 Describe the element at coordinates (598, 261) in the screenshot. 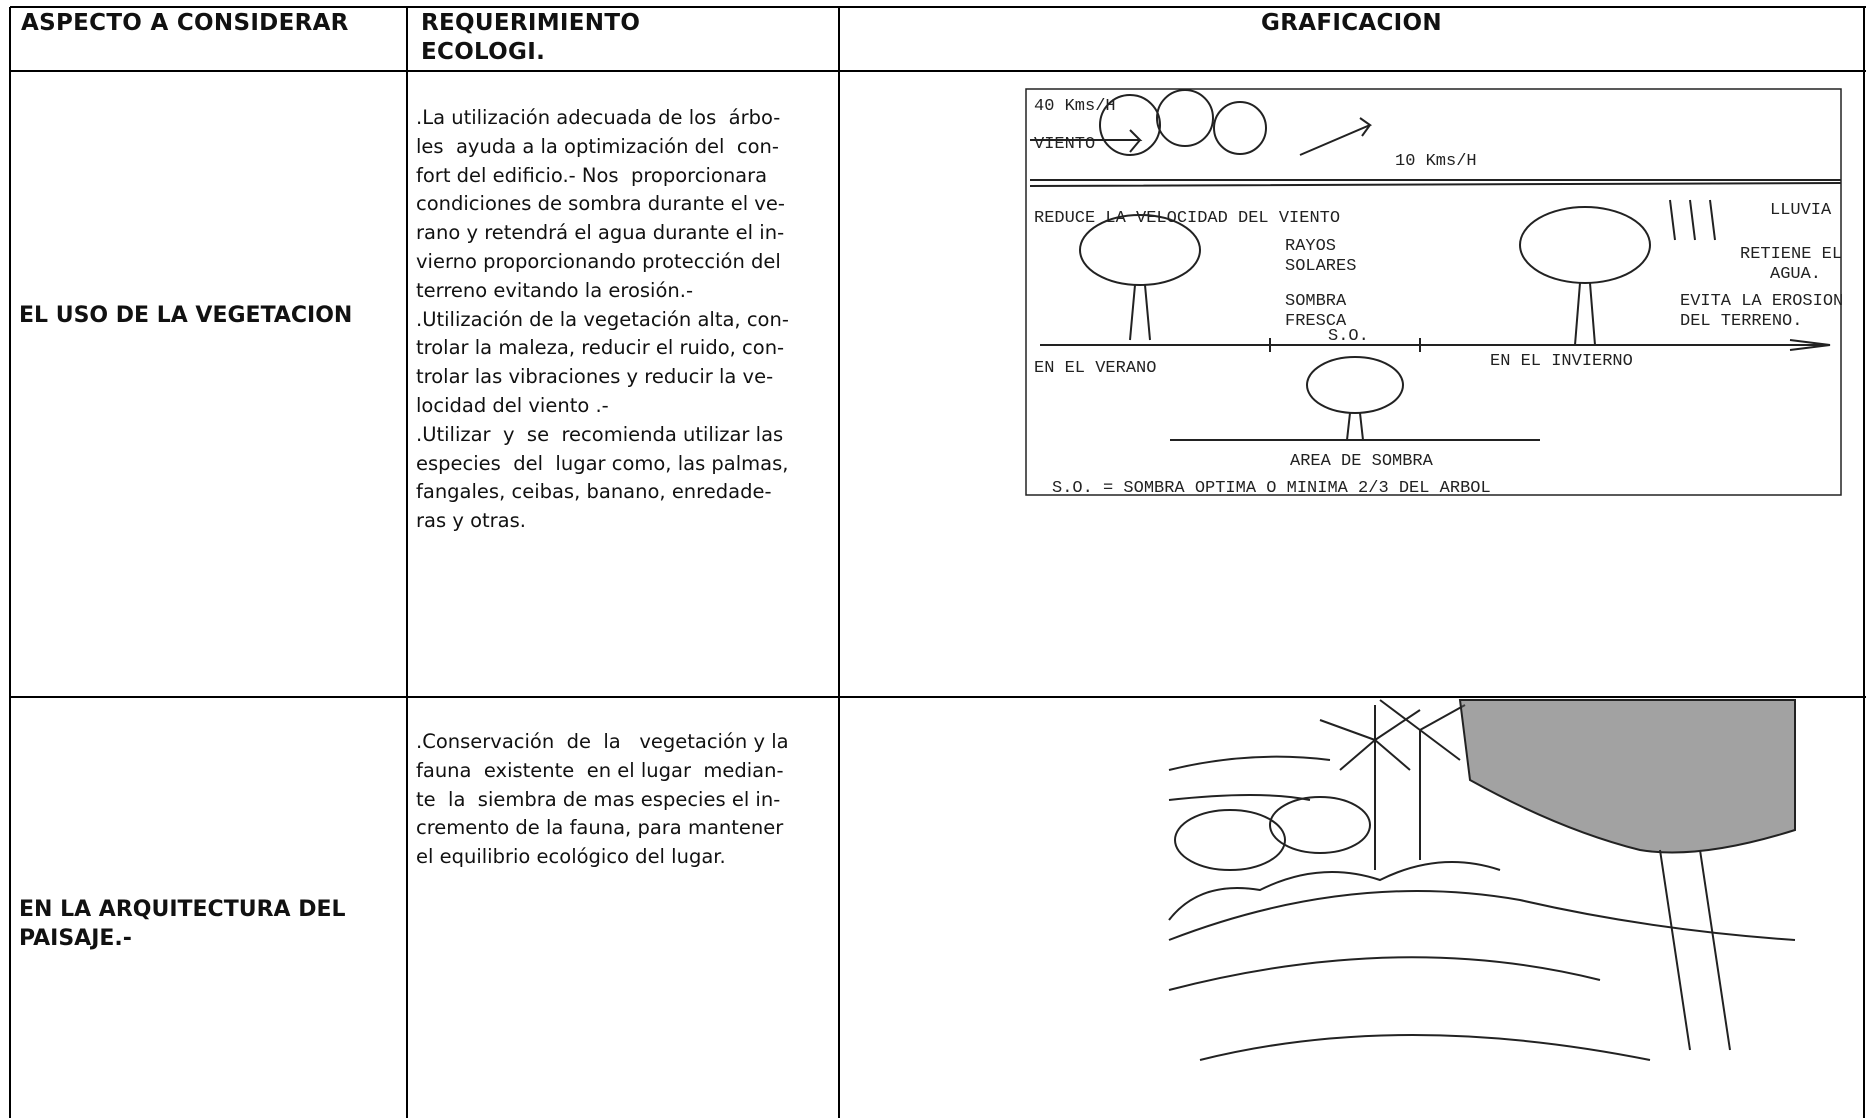

I see `requirement-text: vierno proporcionando protección del` at that location.